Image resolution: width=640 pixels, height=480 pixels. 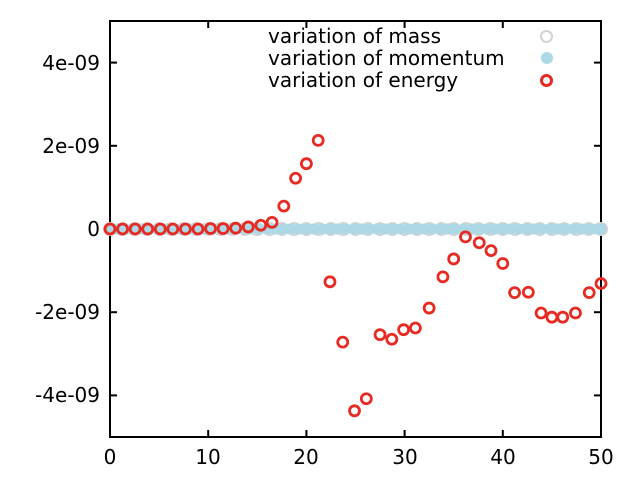 I want to click on ytick-label: 0, so click(x=93, y=229).